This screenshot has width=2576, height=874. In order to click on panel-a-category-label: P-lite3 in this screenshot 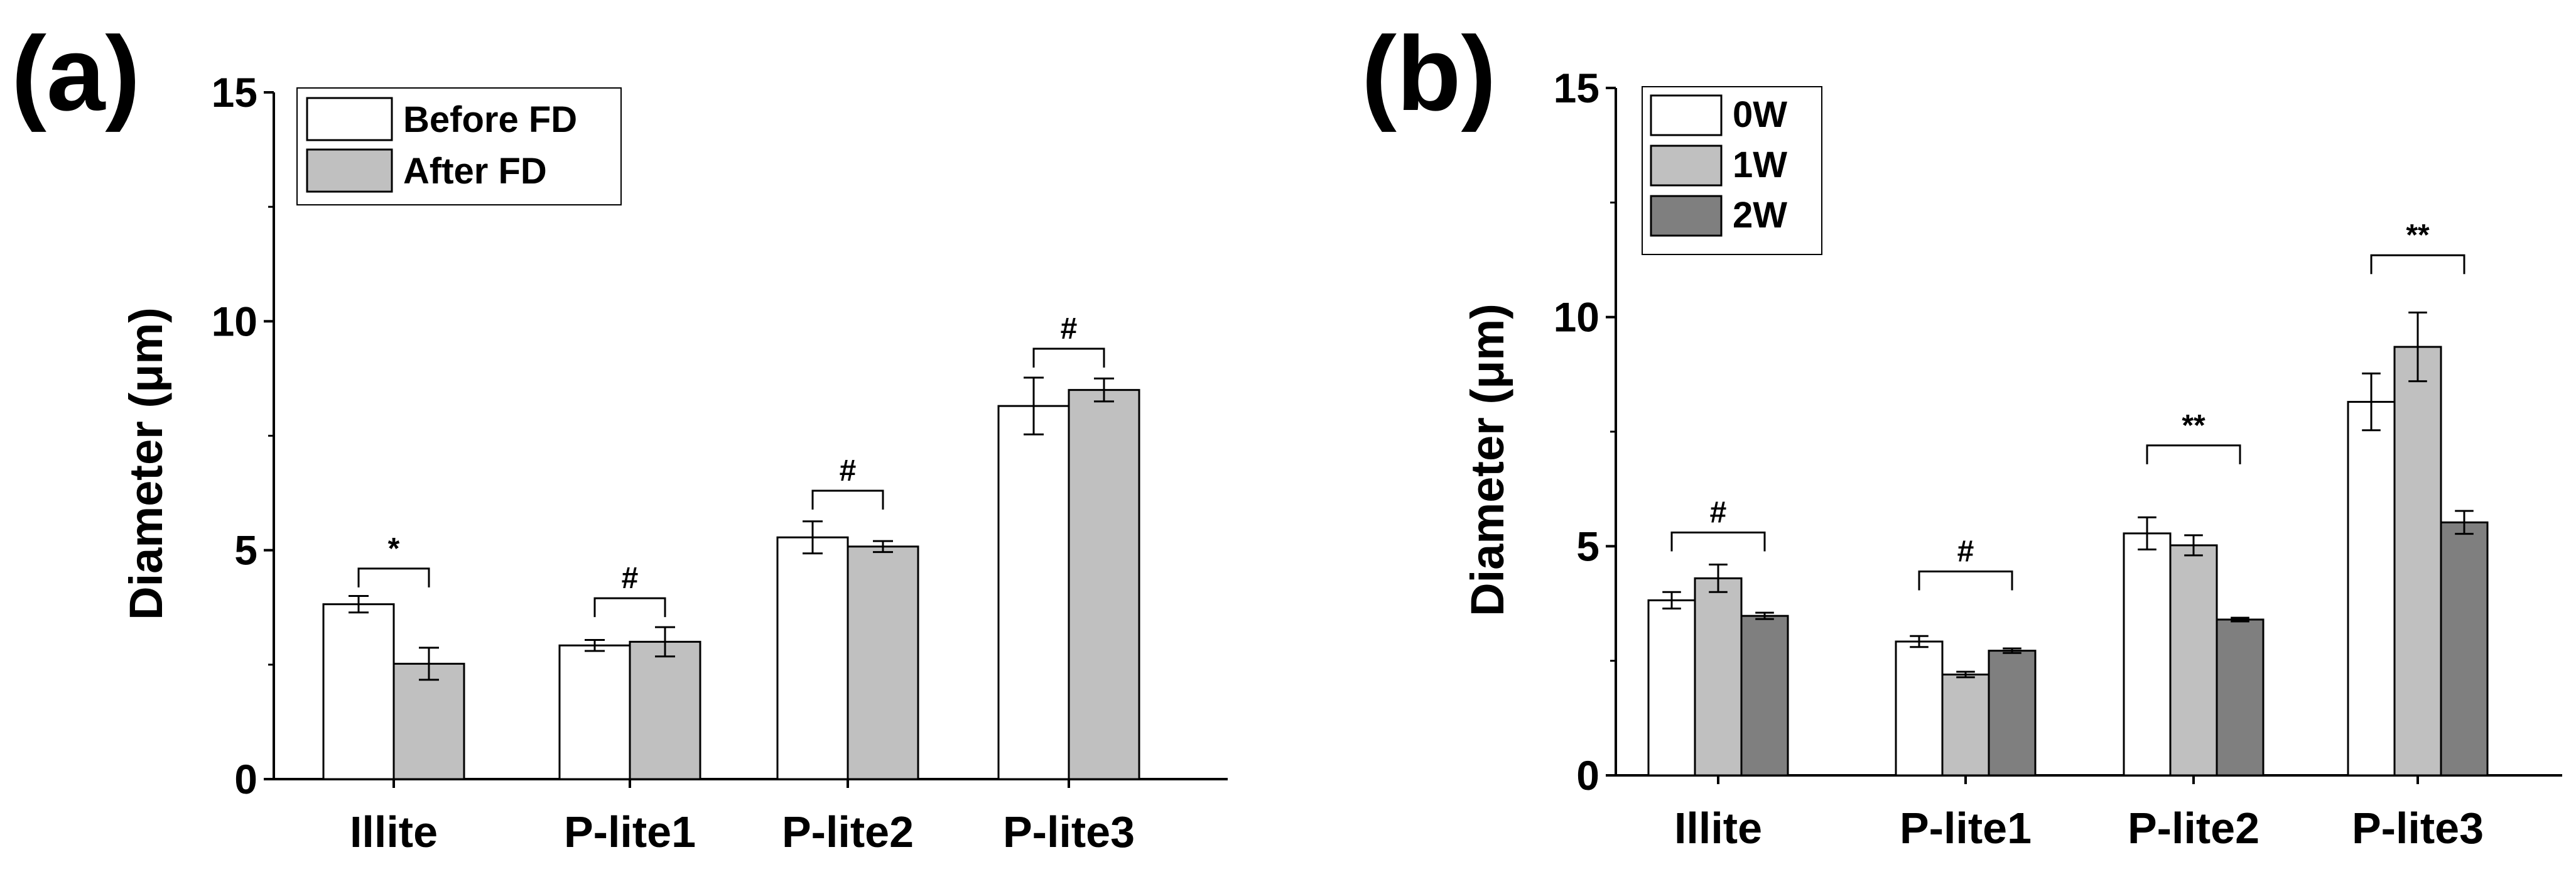, I will do `click(1069, 831)`.